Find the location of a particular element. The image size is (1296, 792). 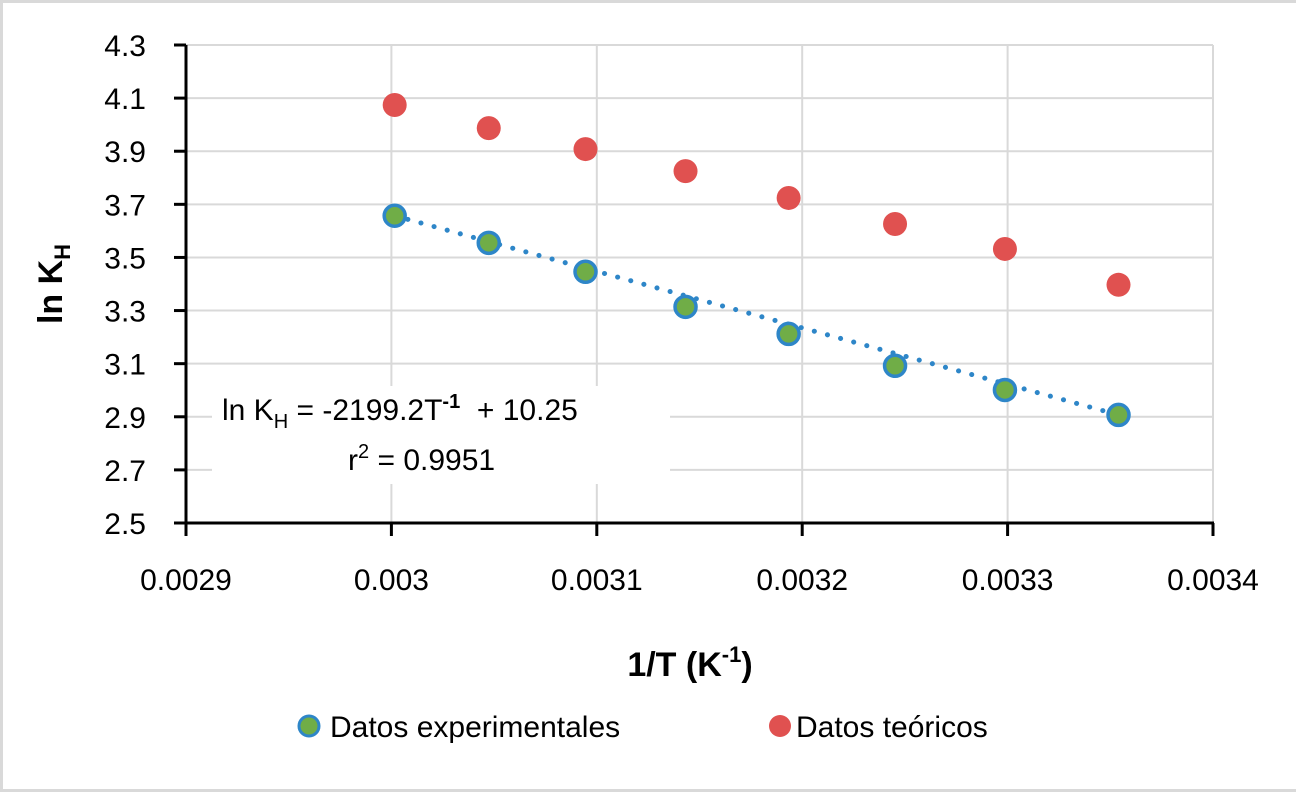

y-tick-label: 2.5 is located at coordinates (125, 524).